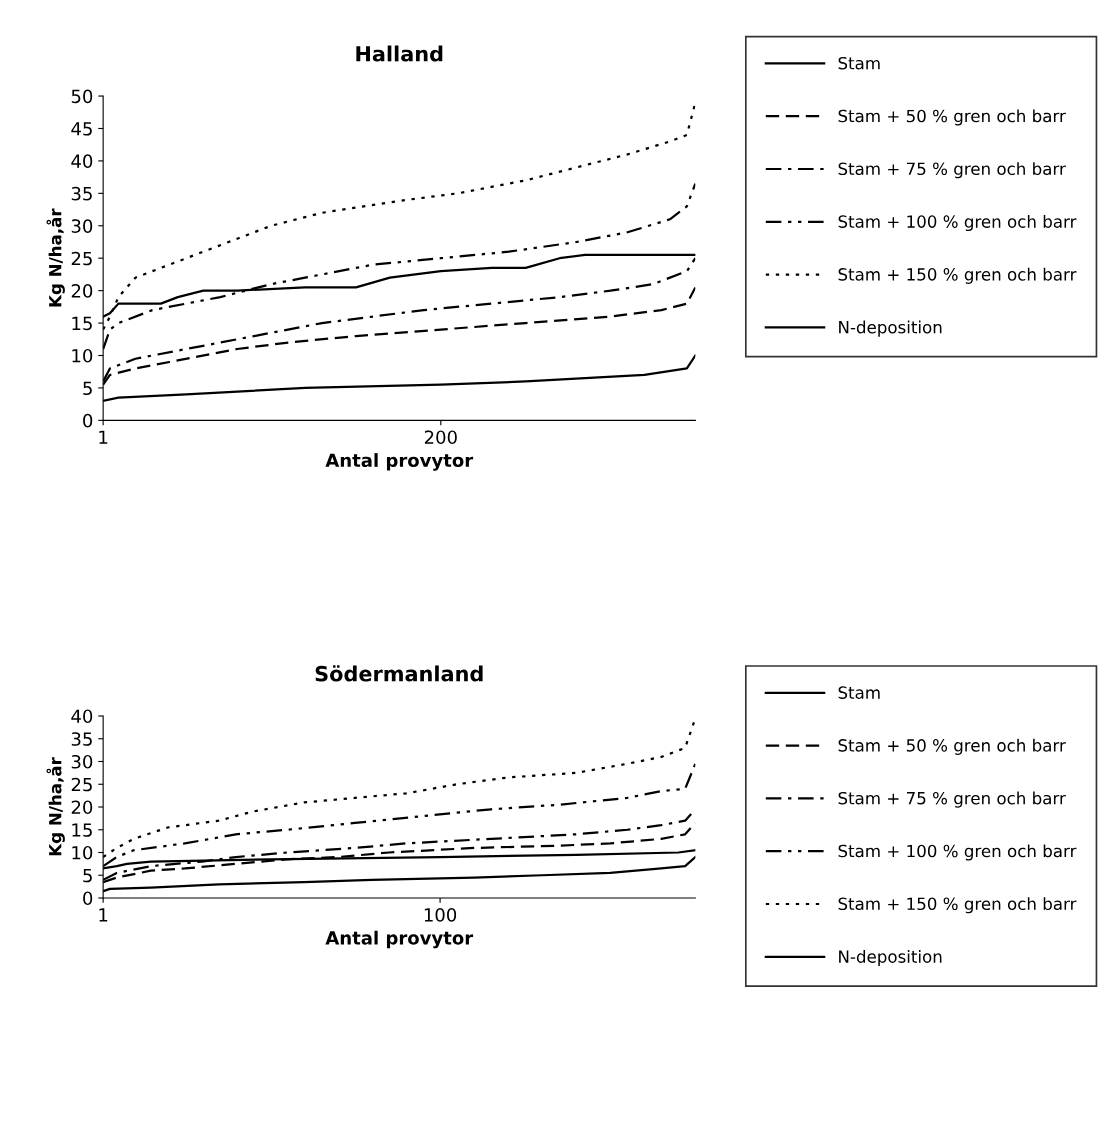 This screenshot has height=1130, width=1109. Describe the element at coordinates (399, 673) in the screenshot. I see `chart-title: Södermanland` at that location.